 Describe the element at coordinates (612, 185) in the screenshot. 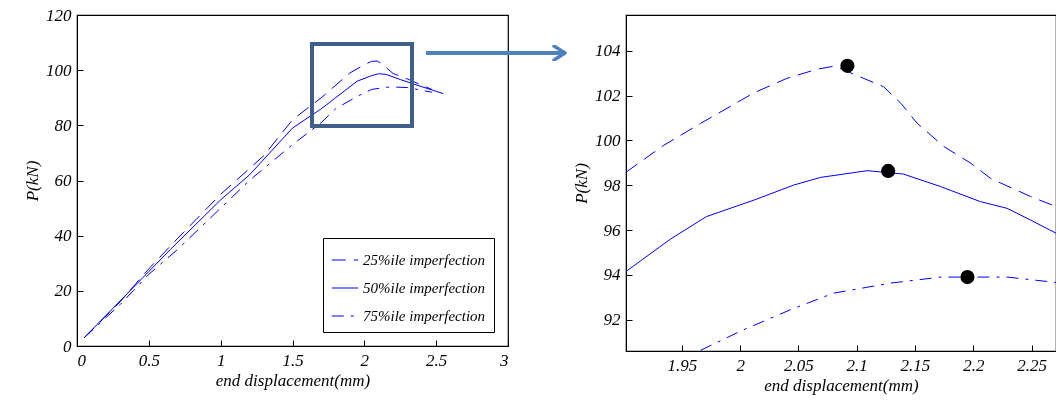

I see `y-tick-label: 98` at that location.